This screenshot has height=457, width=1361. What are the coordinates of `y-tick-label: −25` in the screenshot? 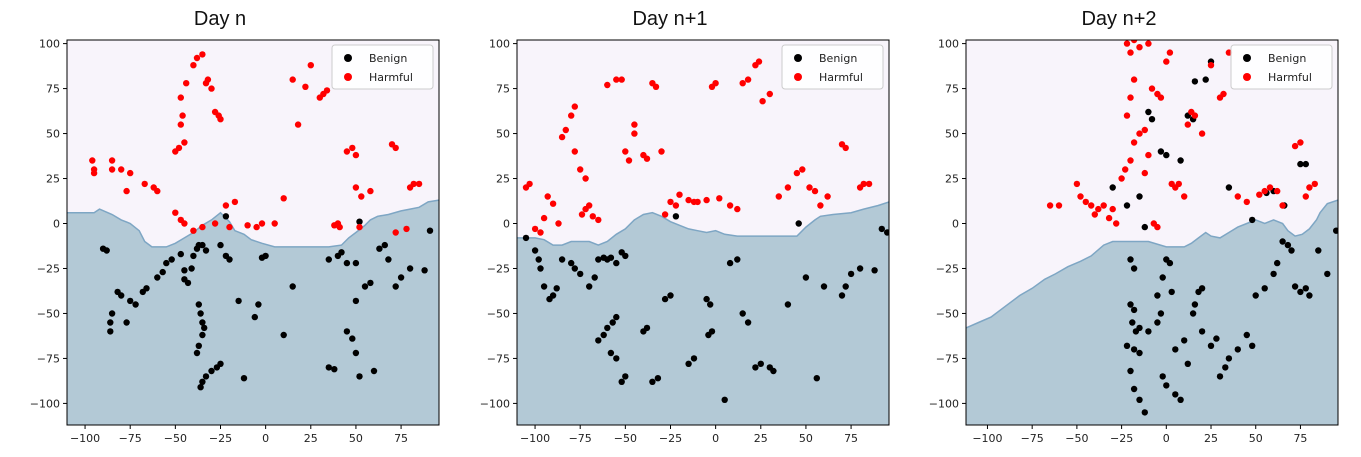 It's located at (498, 268).